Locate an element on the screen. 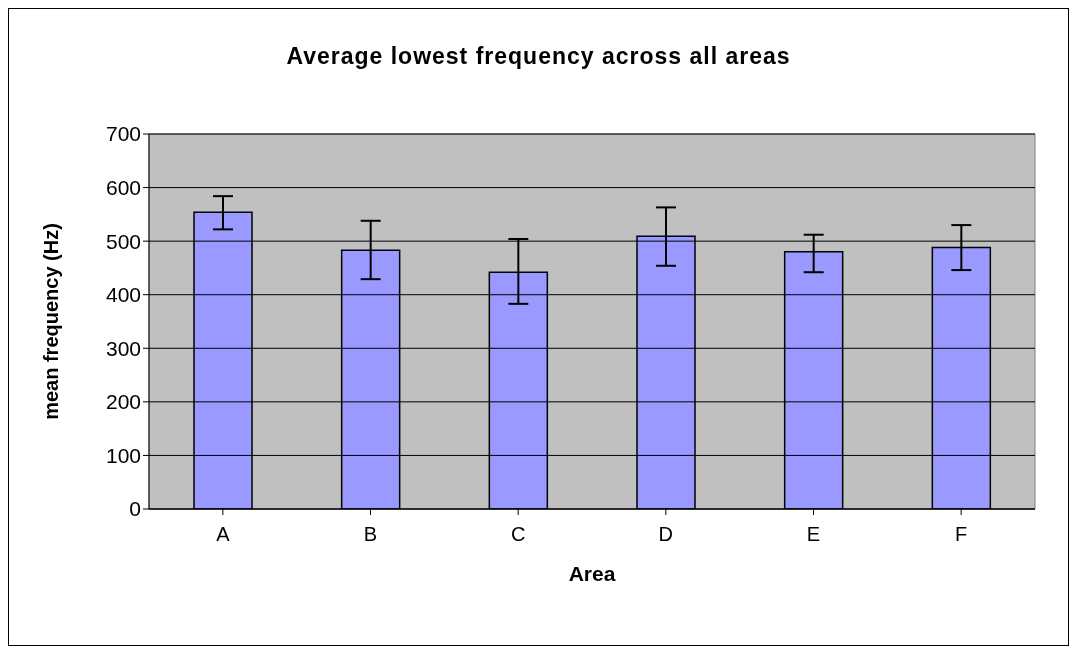 The width and height of the screenshot is (1075, 652). x-tick-label: B is located at coordinates (370, 534).